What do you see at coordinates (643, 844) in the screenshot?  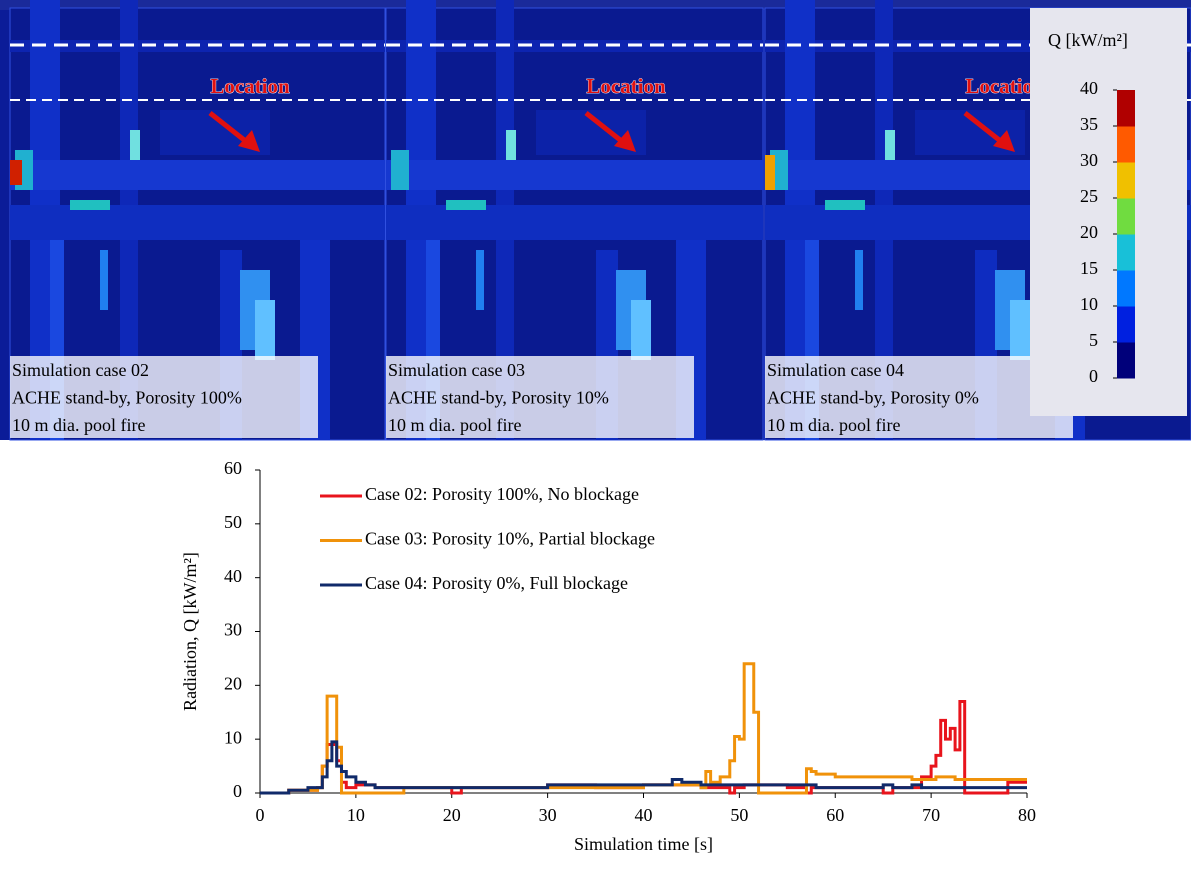 I see `x-axis-title: Simulation time [s]` at bounding box center [643, 844].